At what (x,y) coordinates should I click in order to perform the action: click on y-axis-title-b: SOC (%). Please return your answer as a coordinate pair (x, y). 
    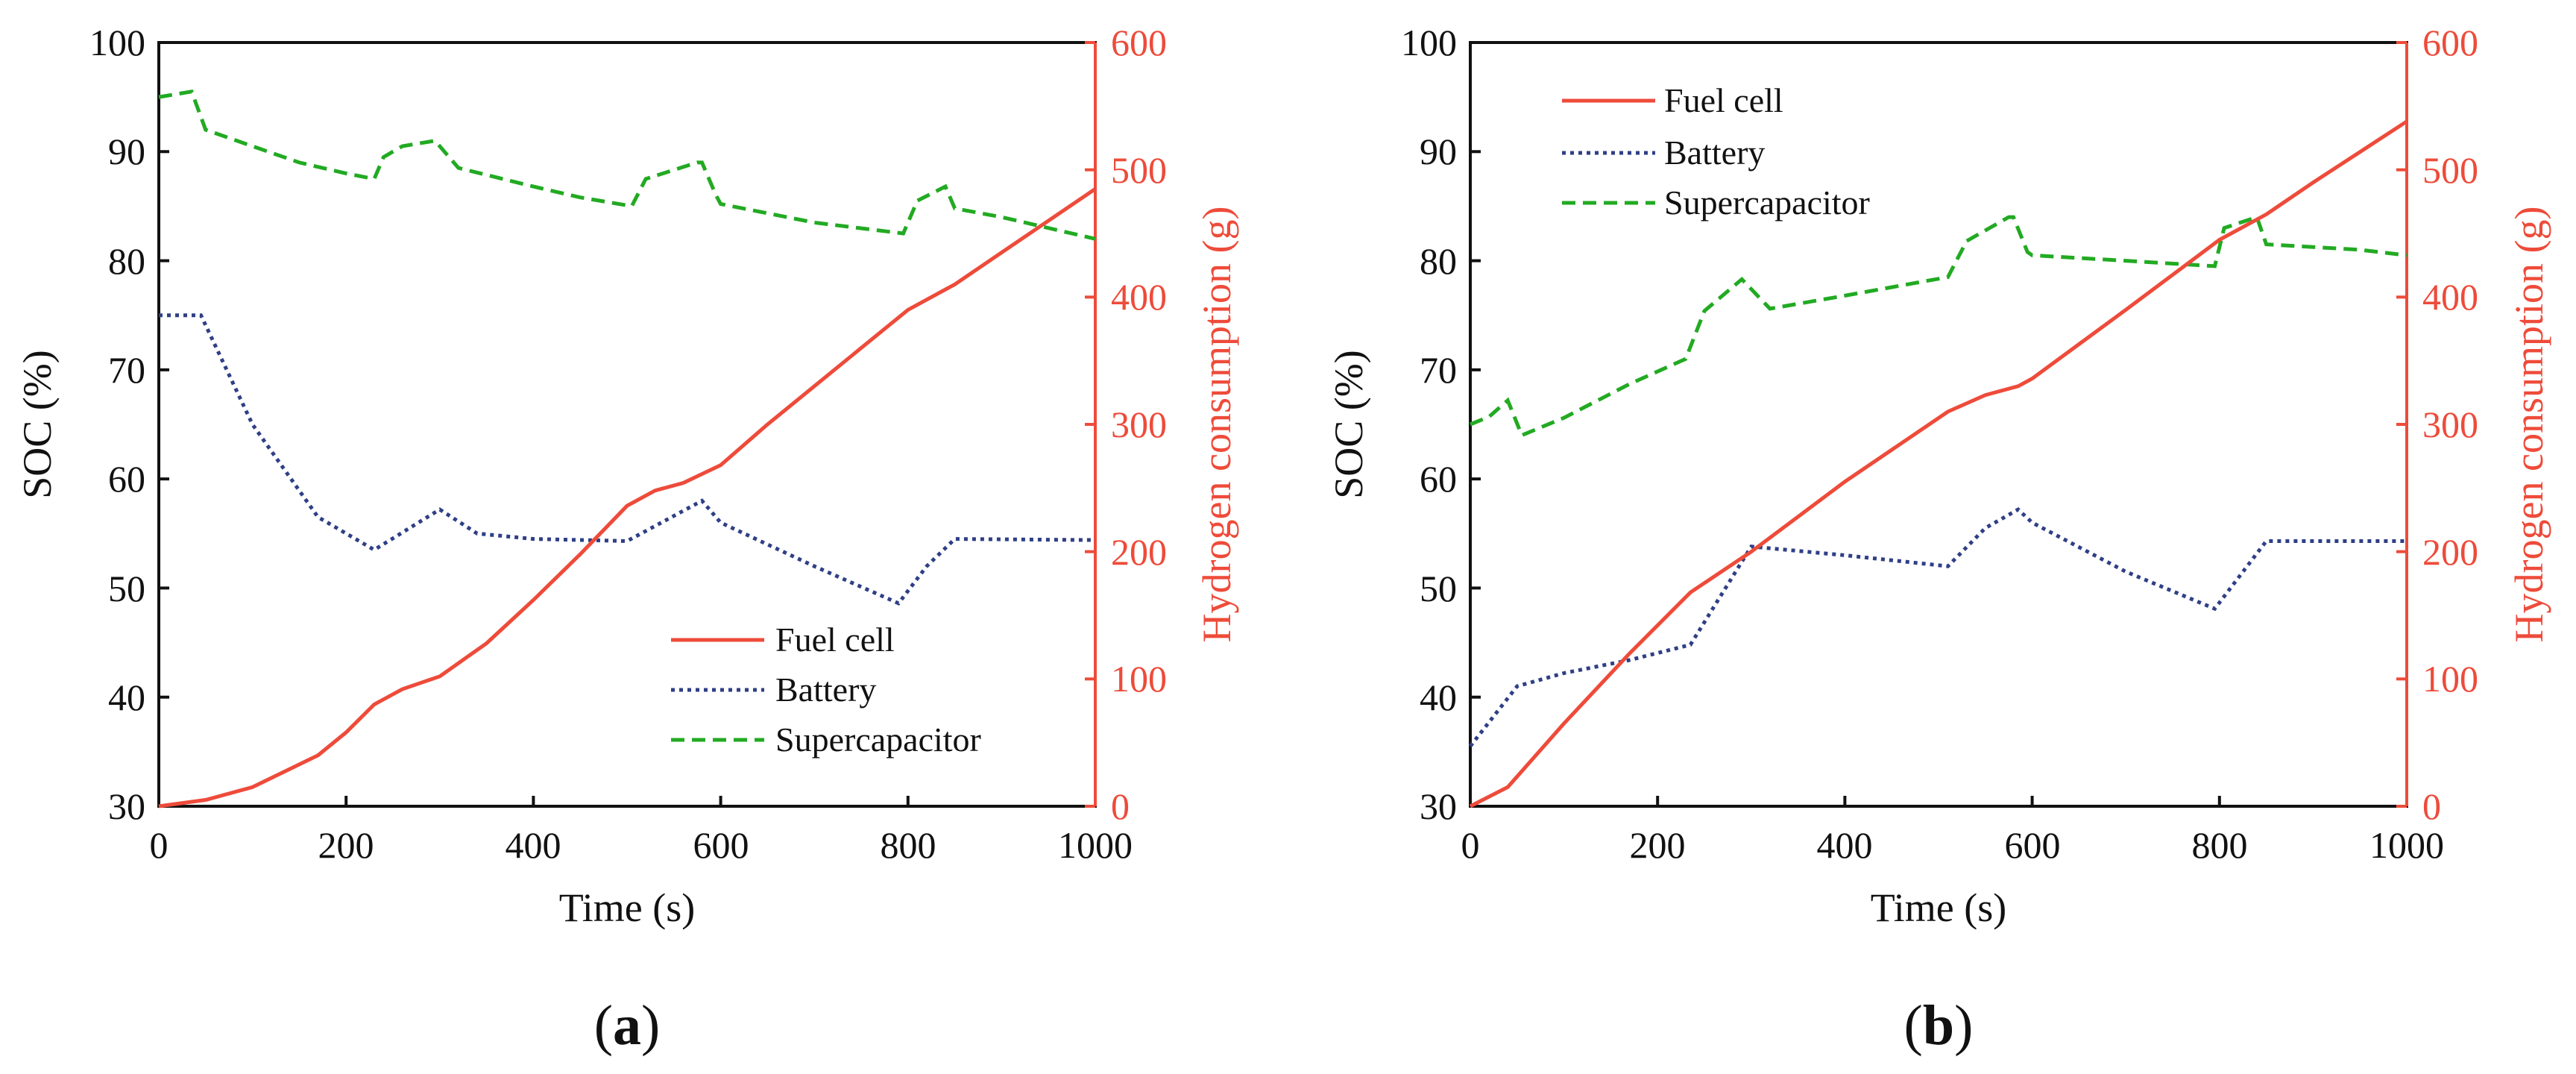
    Looking at the image, I should click on (1348, 424).